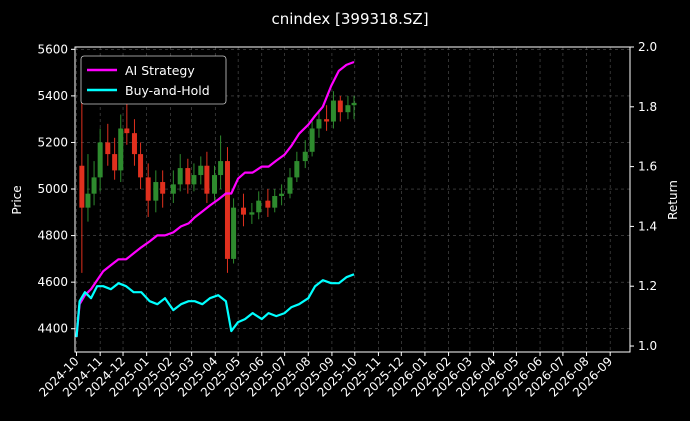 The image size is (690, 421). What do you see at coordinates (167, 90) in the screenshot?
I see `legend-label-buy-and-hold: Buy-and-Hold` at bounding box center [167, 90].